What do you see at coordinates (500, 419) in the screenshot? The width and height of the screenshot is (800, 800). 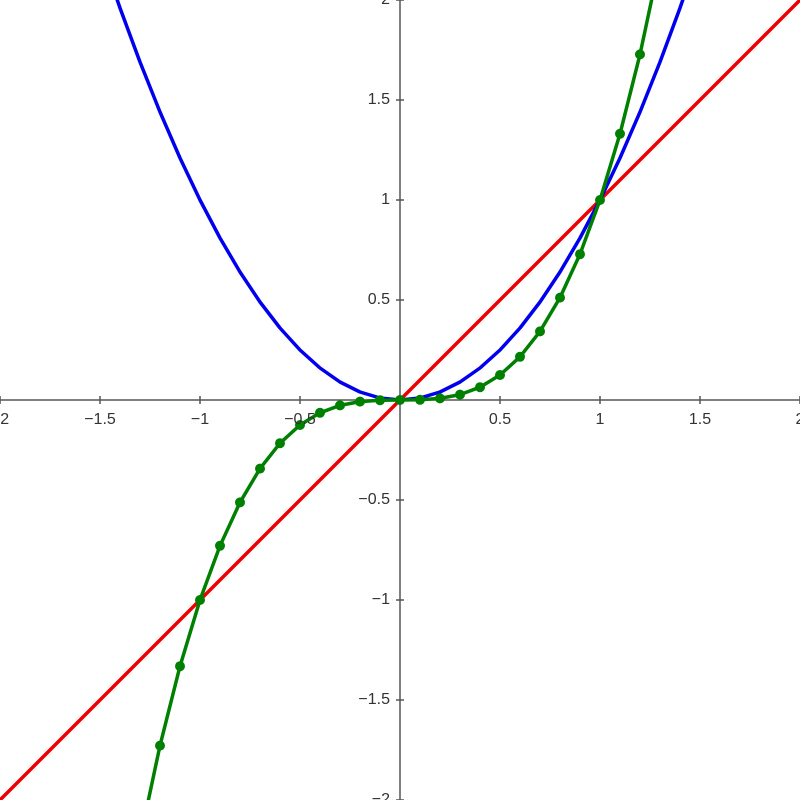 I see `x-tick-label: 0.5` at bounding box center [500, 419].